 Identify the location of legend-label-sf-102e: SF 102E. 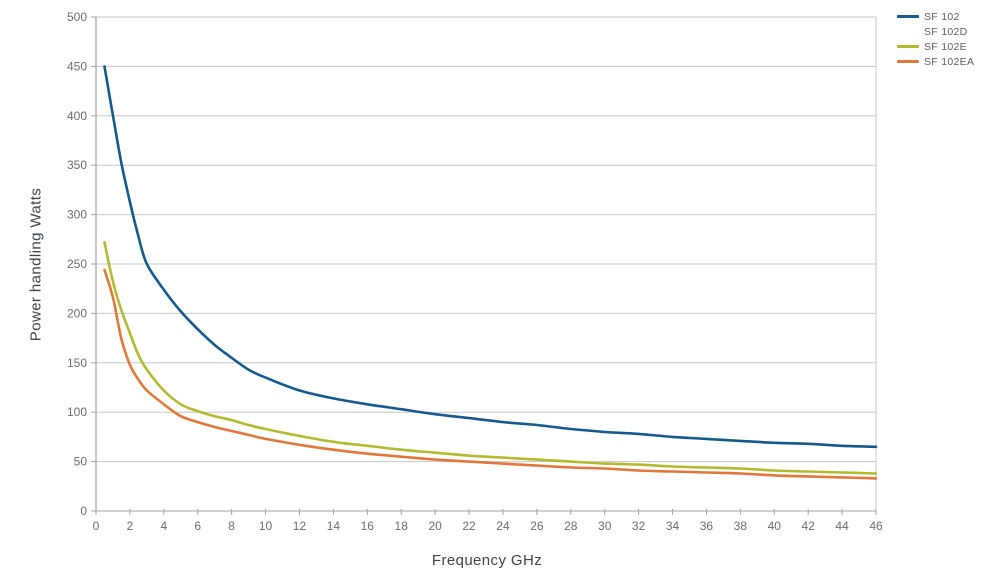
(945, 46).